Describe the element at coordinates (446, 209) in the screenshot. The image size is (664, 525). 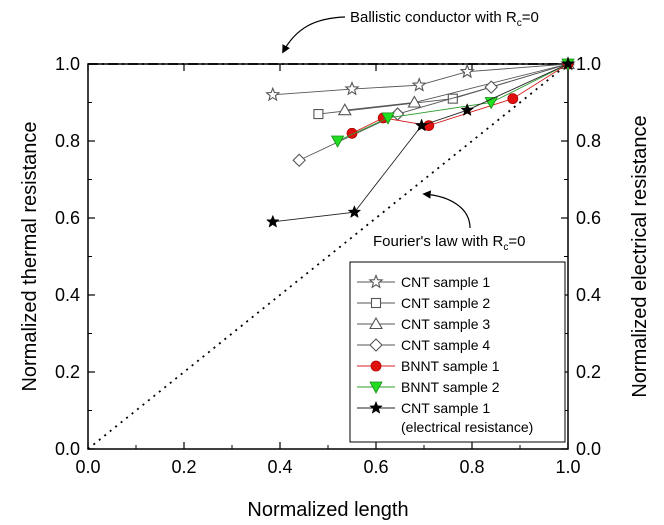
I see `fourier-annotation-arrow` at that location.